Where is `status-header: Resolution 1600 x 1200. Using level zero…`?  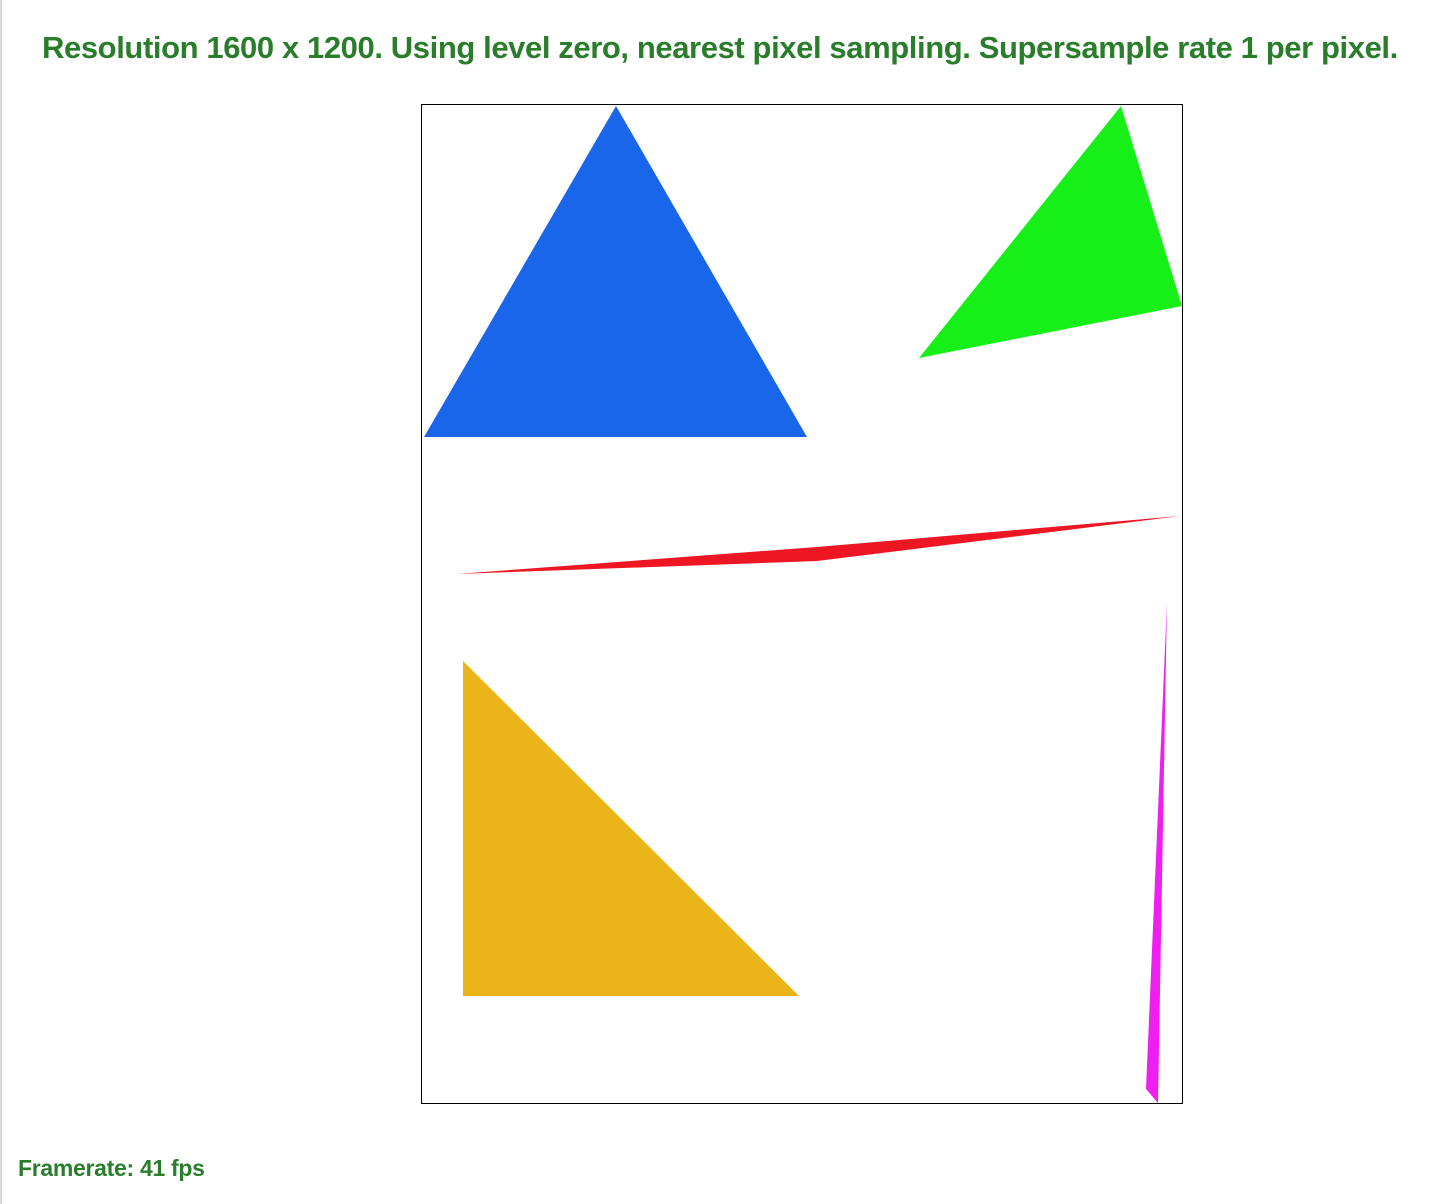
status-header: Resolution 1600 x 1200. Using level zero… is located at coordinates (720, 47).